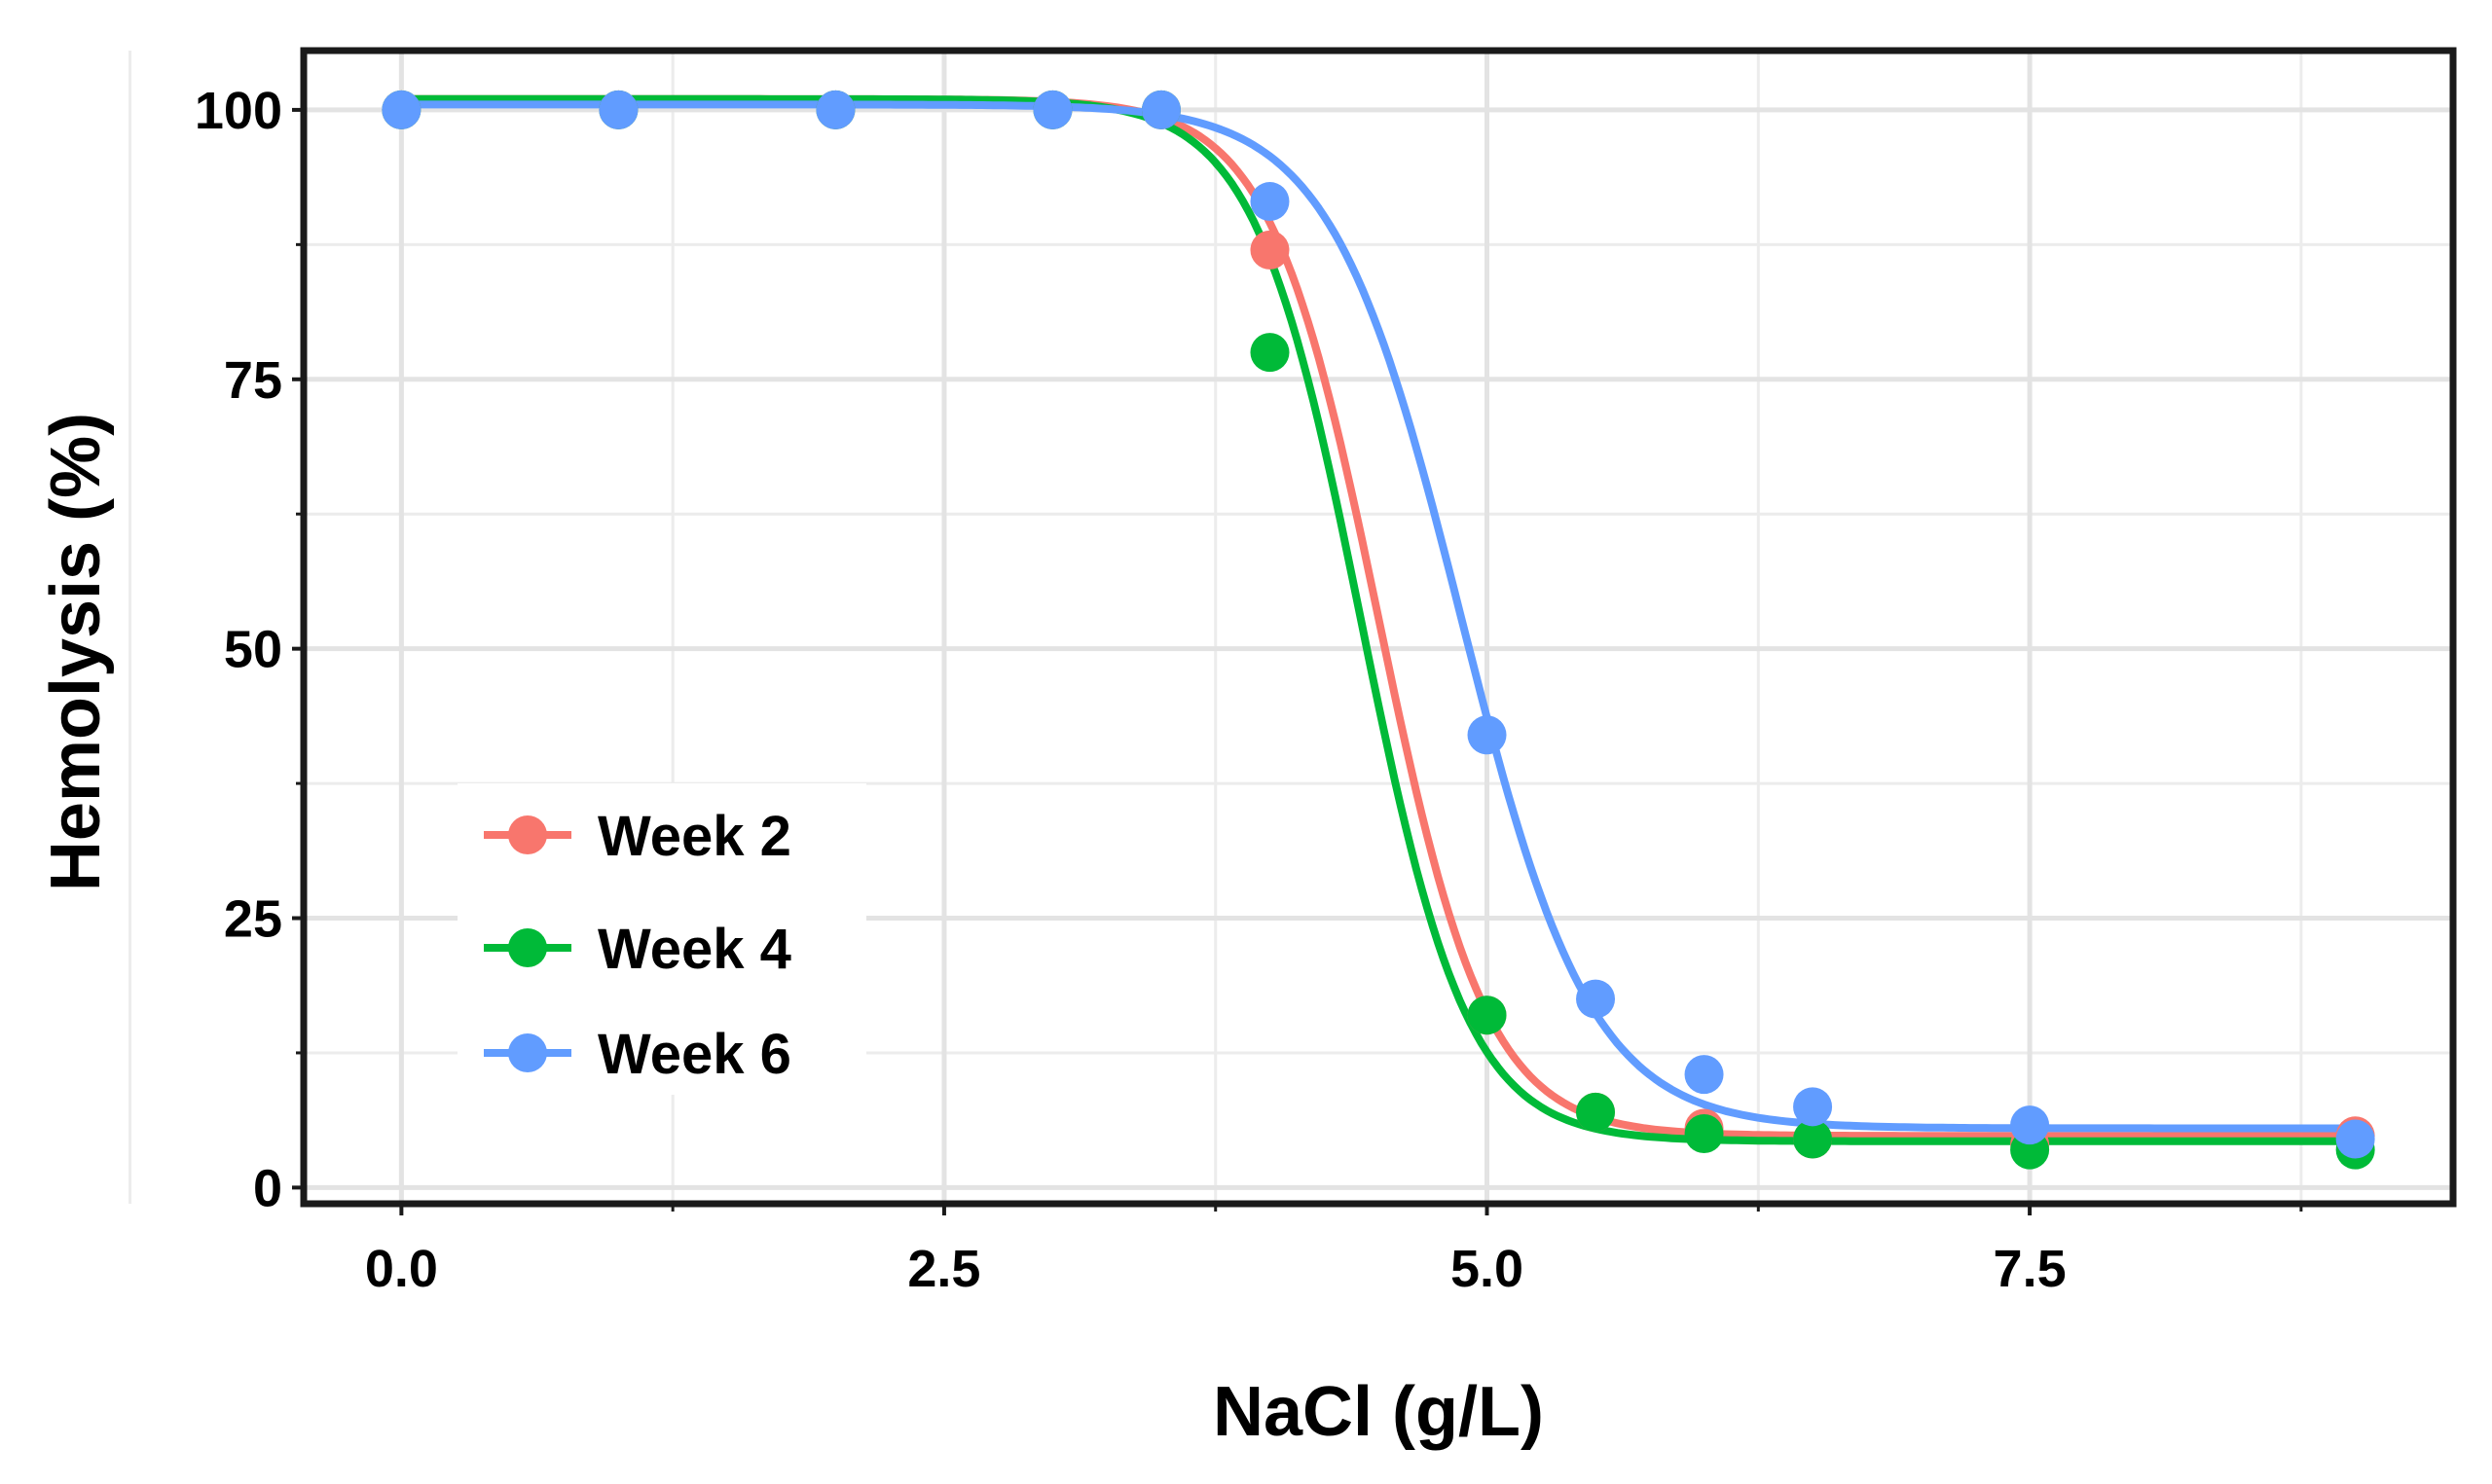 Image resolution: width=2492 pixels, height=1484 pixels. I want to click on x-axis-ticks: 0.0 2.5 5.0 7.5, so click(1334, 1251).